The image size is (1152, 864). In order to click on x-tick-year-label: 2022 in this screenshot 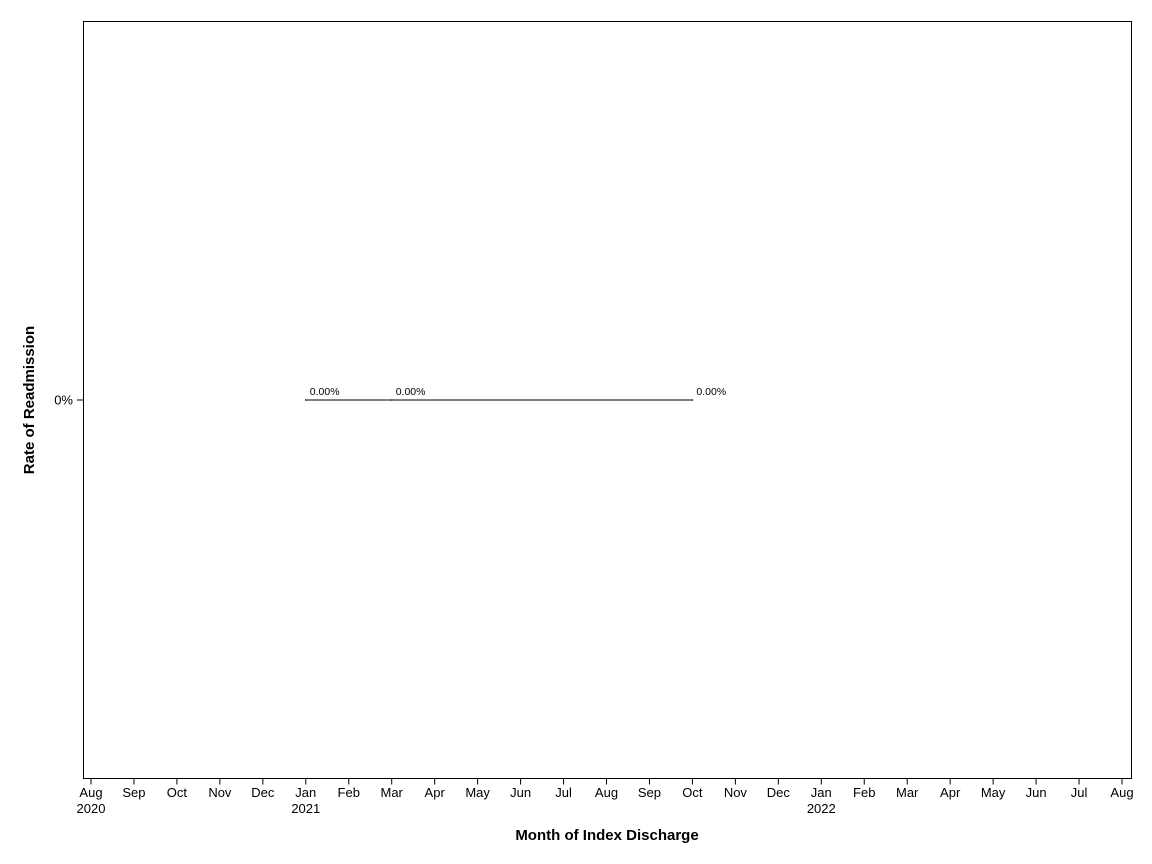, I will do `click(821, 808)`.